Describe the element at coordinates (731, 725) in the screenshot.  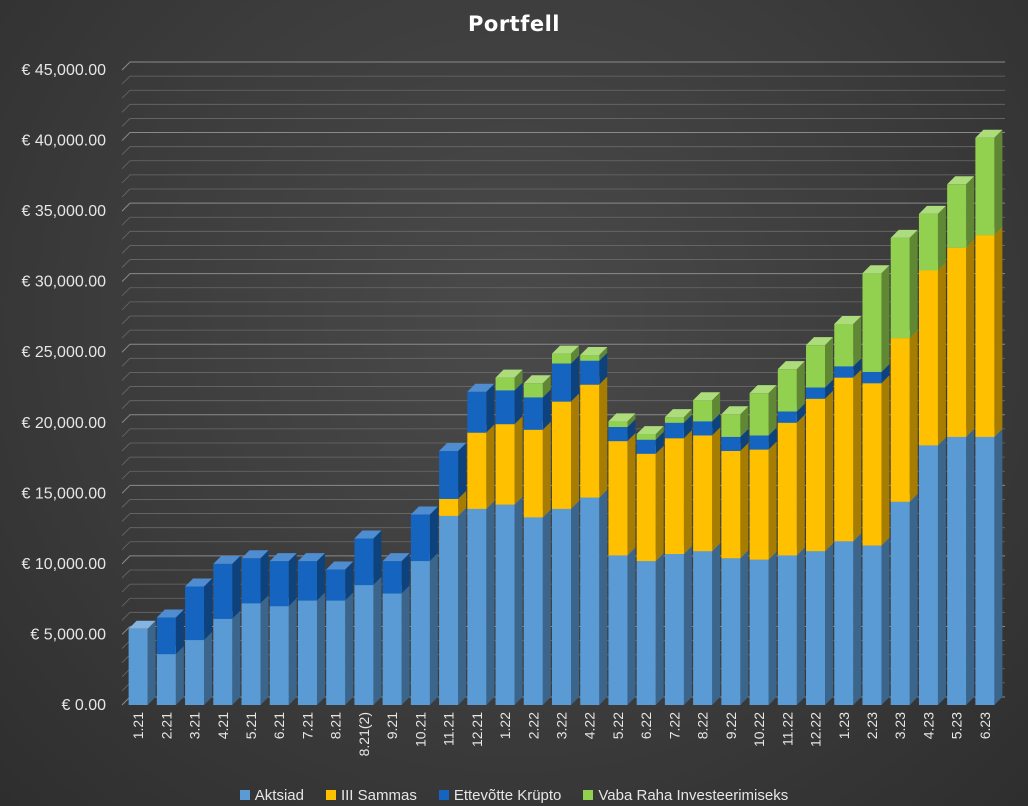
I see `x-tick-label: 9.22` at that location.